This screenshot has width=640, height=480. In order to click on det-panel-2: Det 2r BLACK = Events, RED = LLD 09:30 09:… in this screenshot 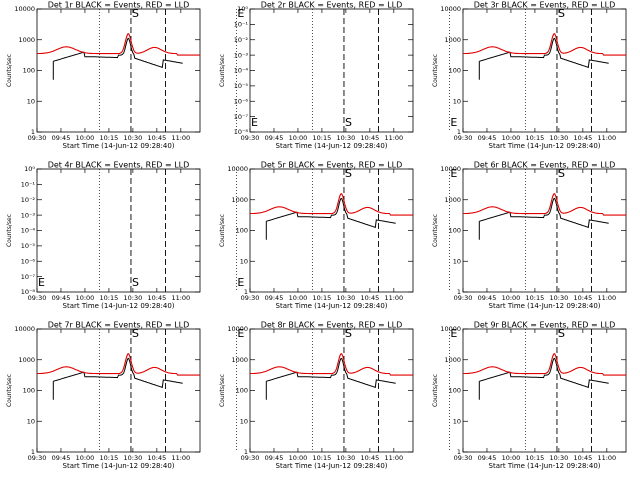, I will do `click(338, 76)`.